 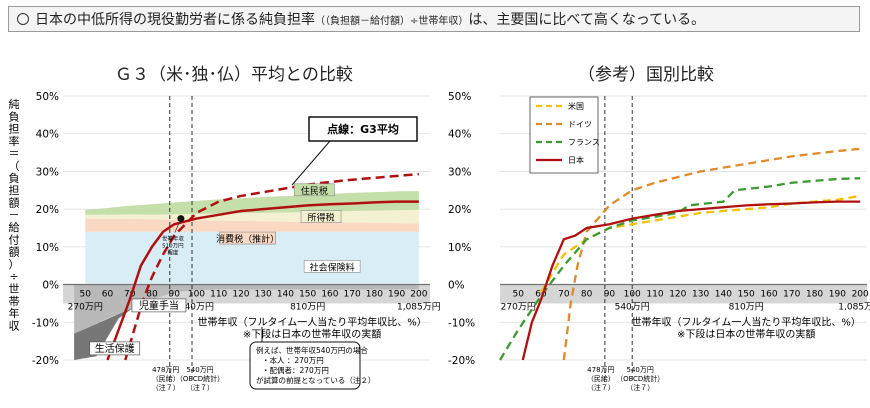 I want to click on x-tick-label: 60, so click(x=541, y=295).